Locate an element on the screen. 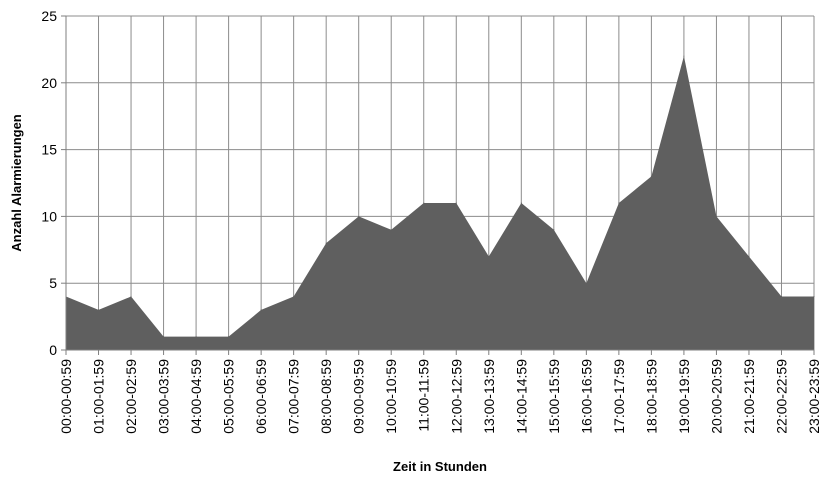 Image resolution: width=821 pixels, height=480 pixels. x-tick-label: 14:00-14:59 is located at coordinates (521, 396).